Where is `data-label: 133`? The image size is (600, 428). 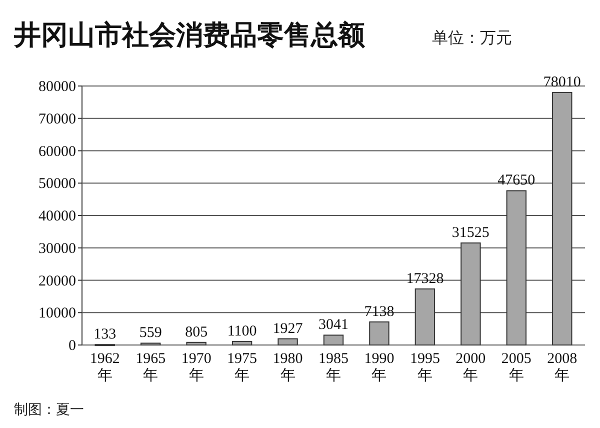
data-label: 133 is located at coordinates (105, 334).